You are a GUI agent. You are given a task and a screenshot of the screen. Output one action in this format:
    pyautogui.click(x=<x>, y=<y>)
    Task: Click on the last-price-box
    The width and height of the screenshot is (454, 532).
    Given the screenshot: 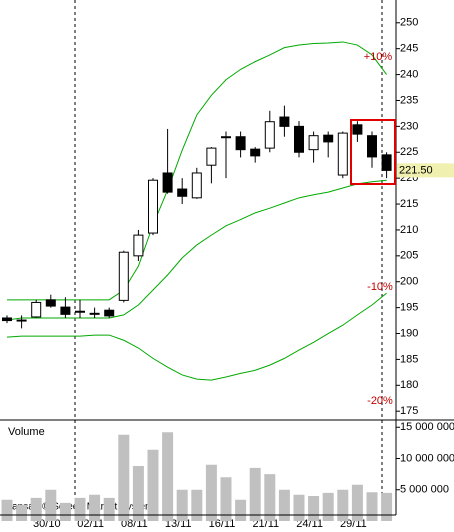 What is the action you would take?
    pyautogui.click(x=425, y=170)
    